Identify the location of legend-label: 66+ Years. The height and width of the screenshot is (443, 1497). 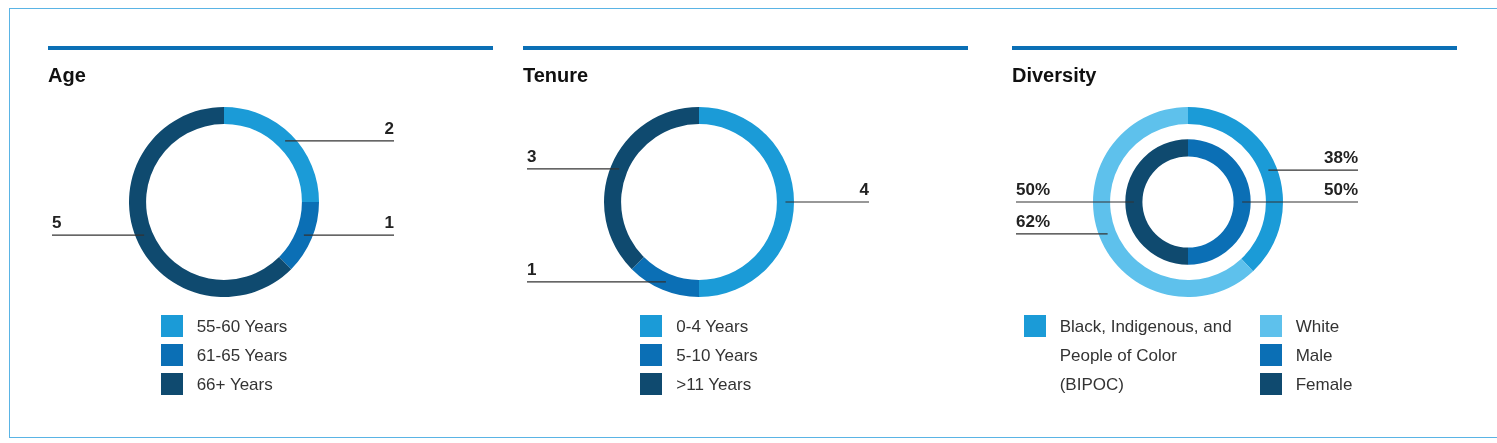
(234, 385).